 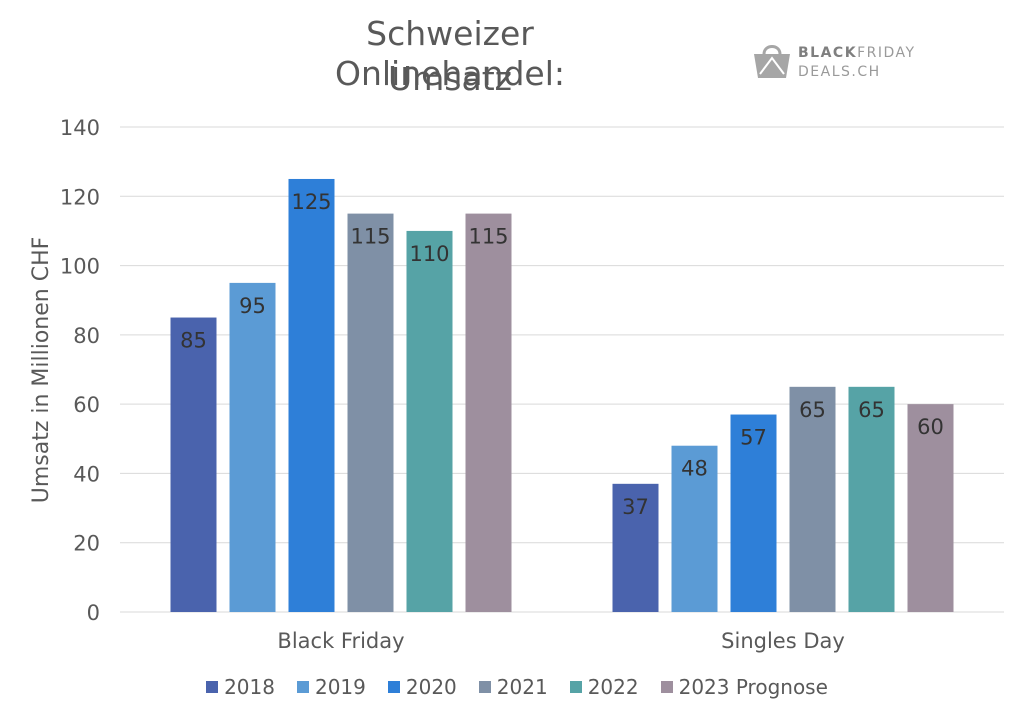 I want to click on bar-2021-singles-day, so click(x=812, y=499).